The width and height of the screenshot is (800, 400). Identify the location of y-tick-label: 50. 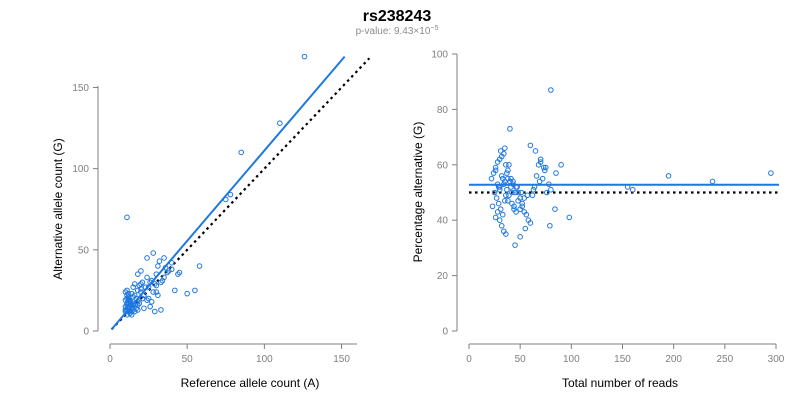
(84, 250).